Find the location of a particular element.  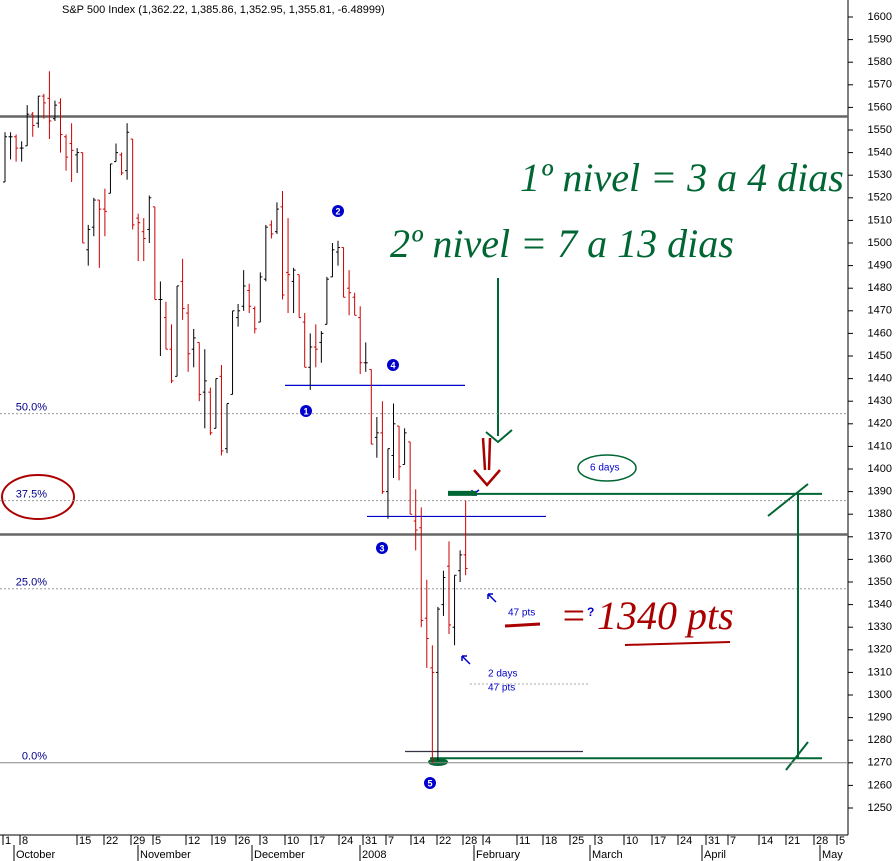

wave-label: 4 is located at coordinates (392, 365).